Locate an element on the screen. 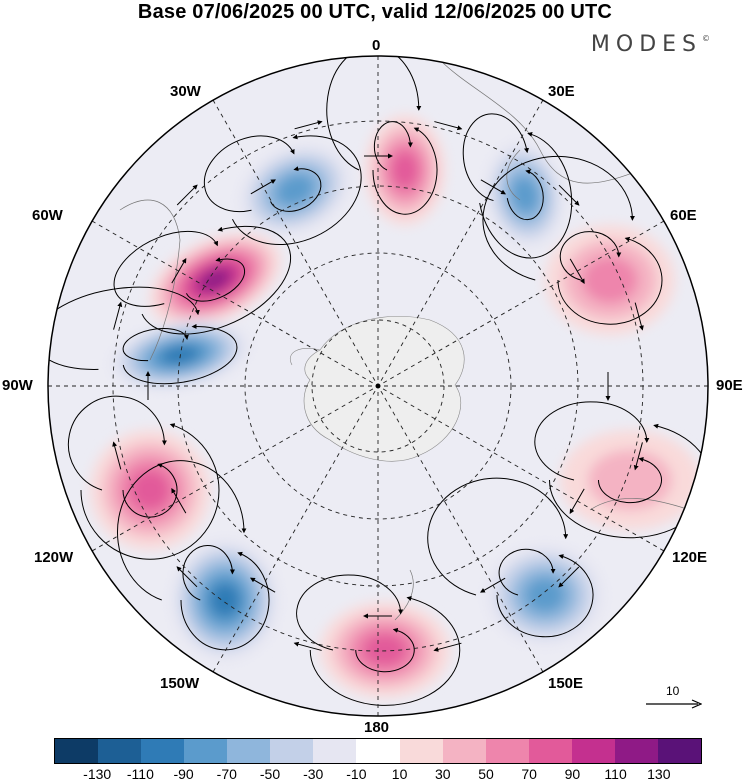  colorbar-tick-label: 70 is located at coordinates (529, 774).